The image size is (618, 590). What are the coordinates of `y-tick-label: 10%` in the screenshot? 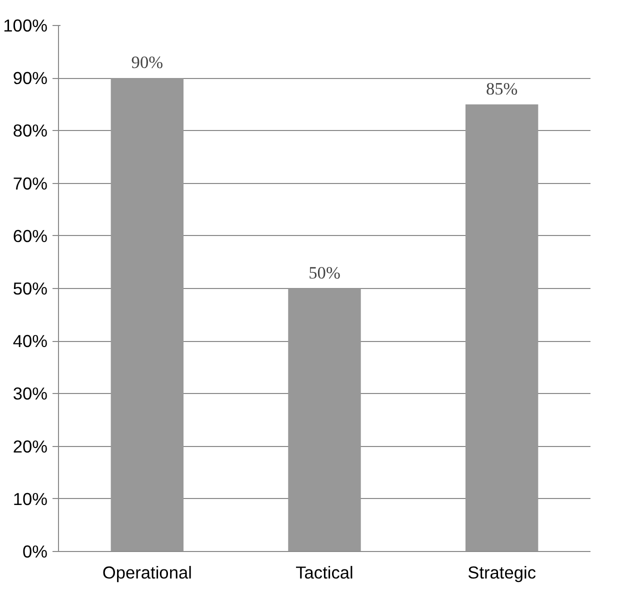 It's located at (30, 498).